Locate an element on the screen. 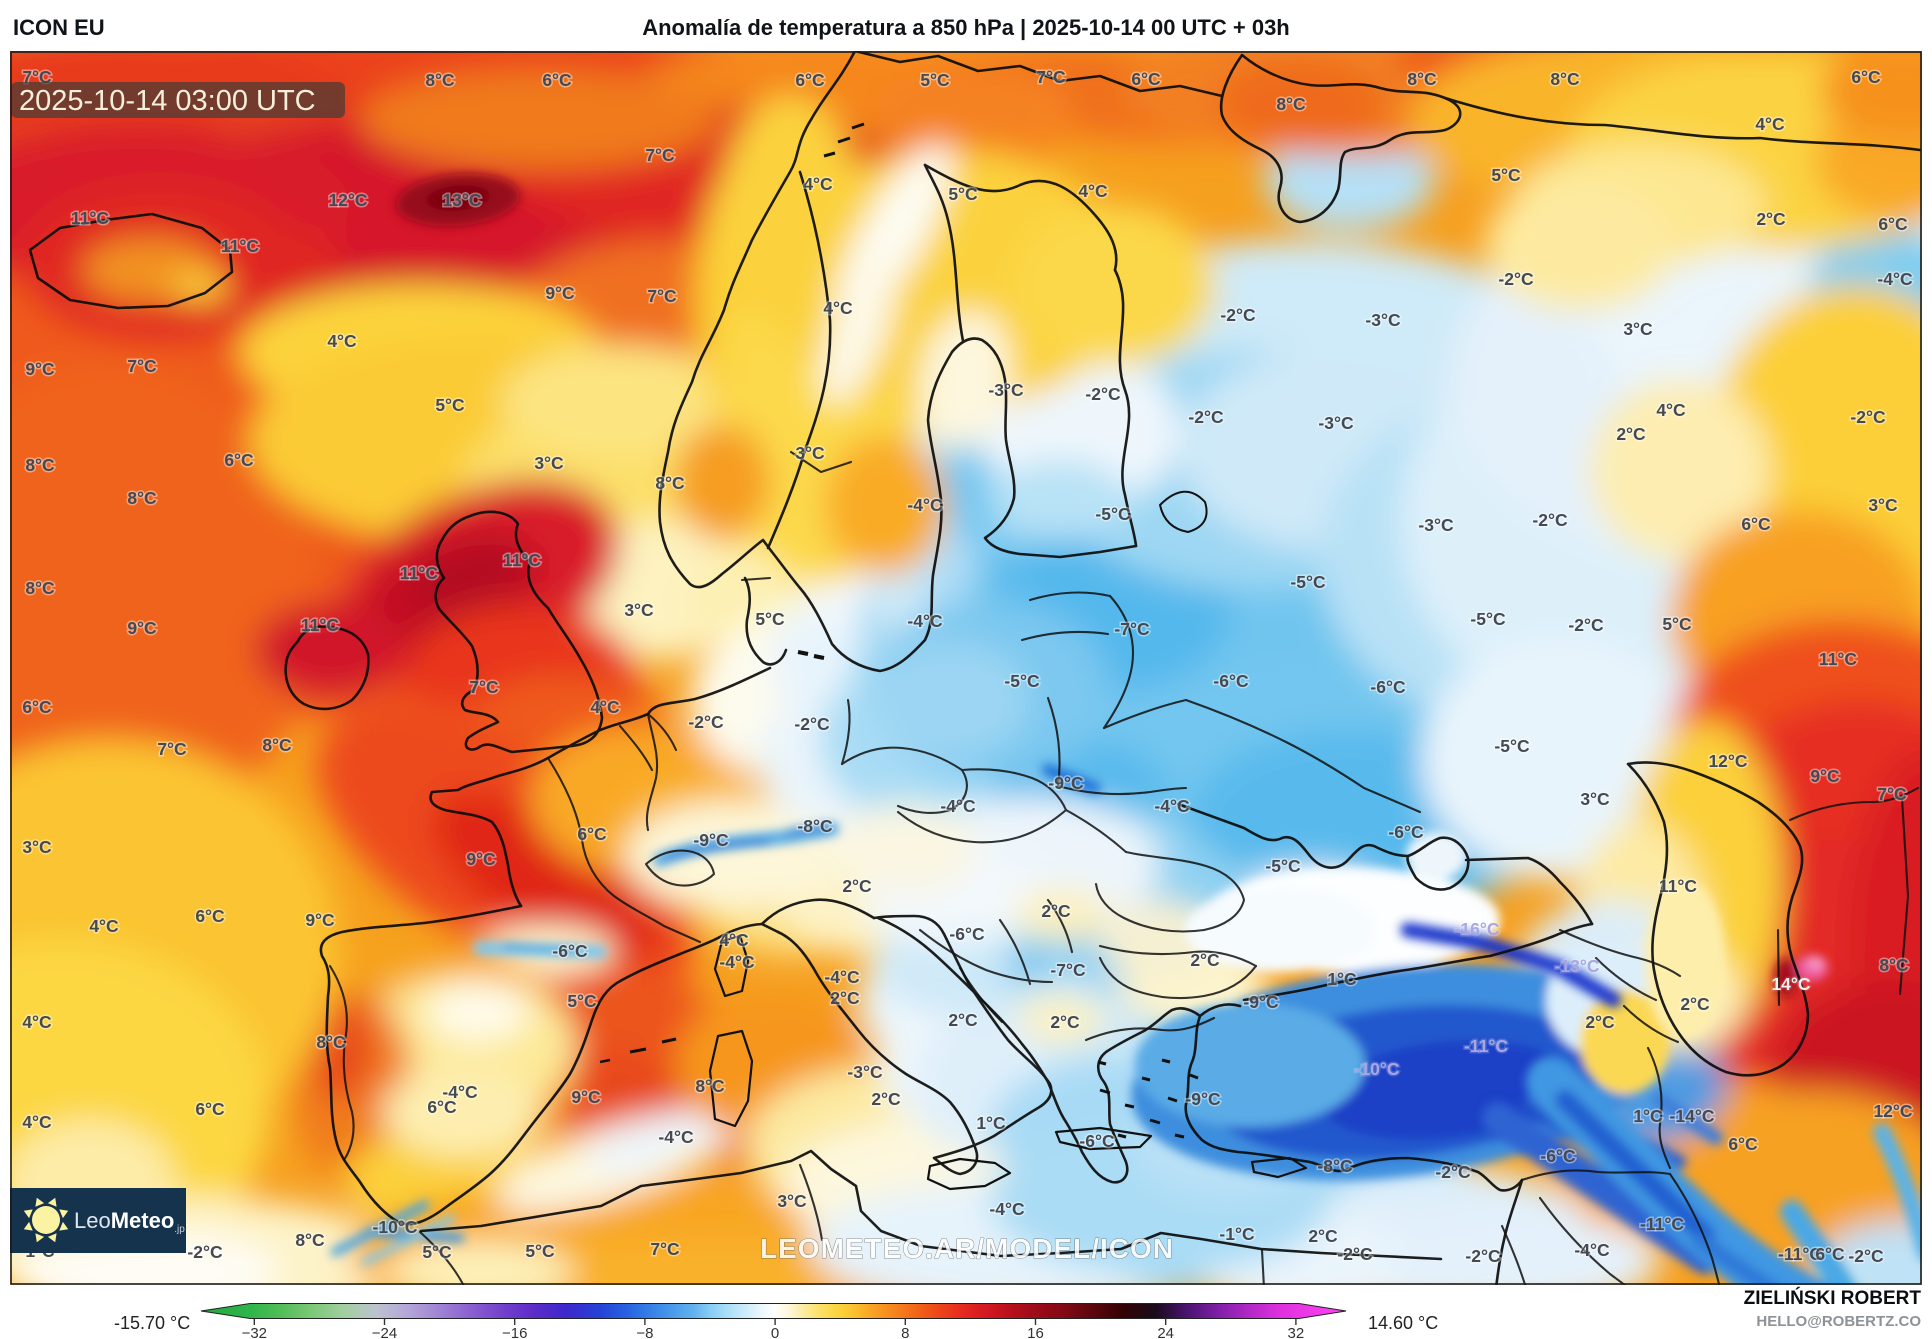 Image resolution: width=1932 pixels, height=1339 pixels. svg-text: LEOMETEO.AR/MODEL/ICON is located at coordinates (967, 1248).